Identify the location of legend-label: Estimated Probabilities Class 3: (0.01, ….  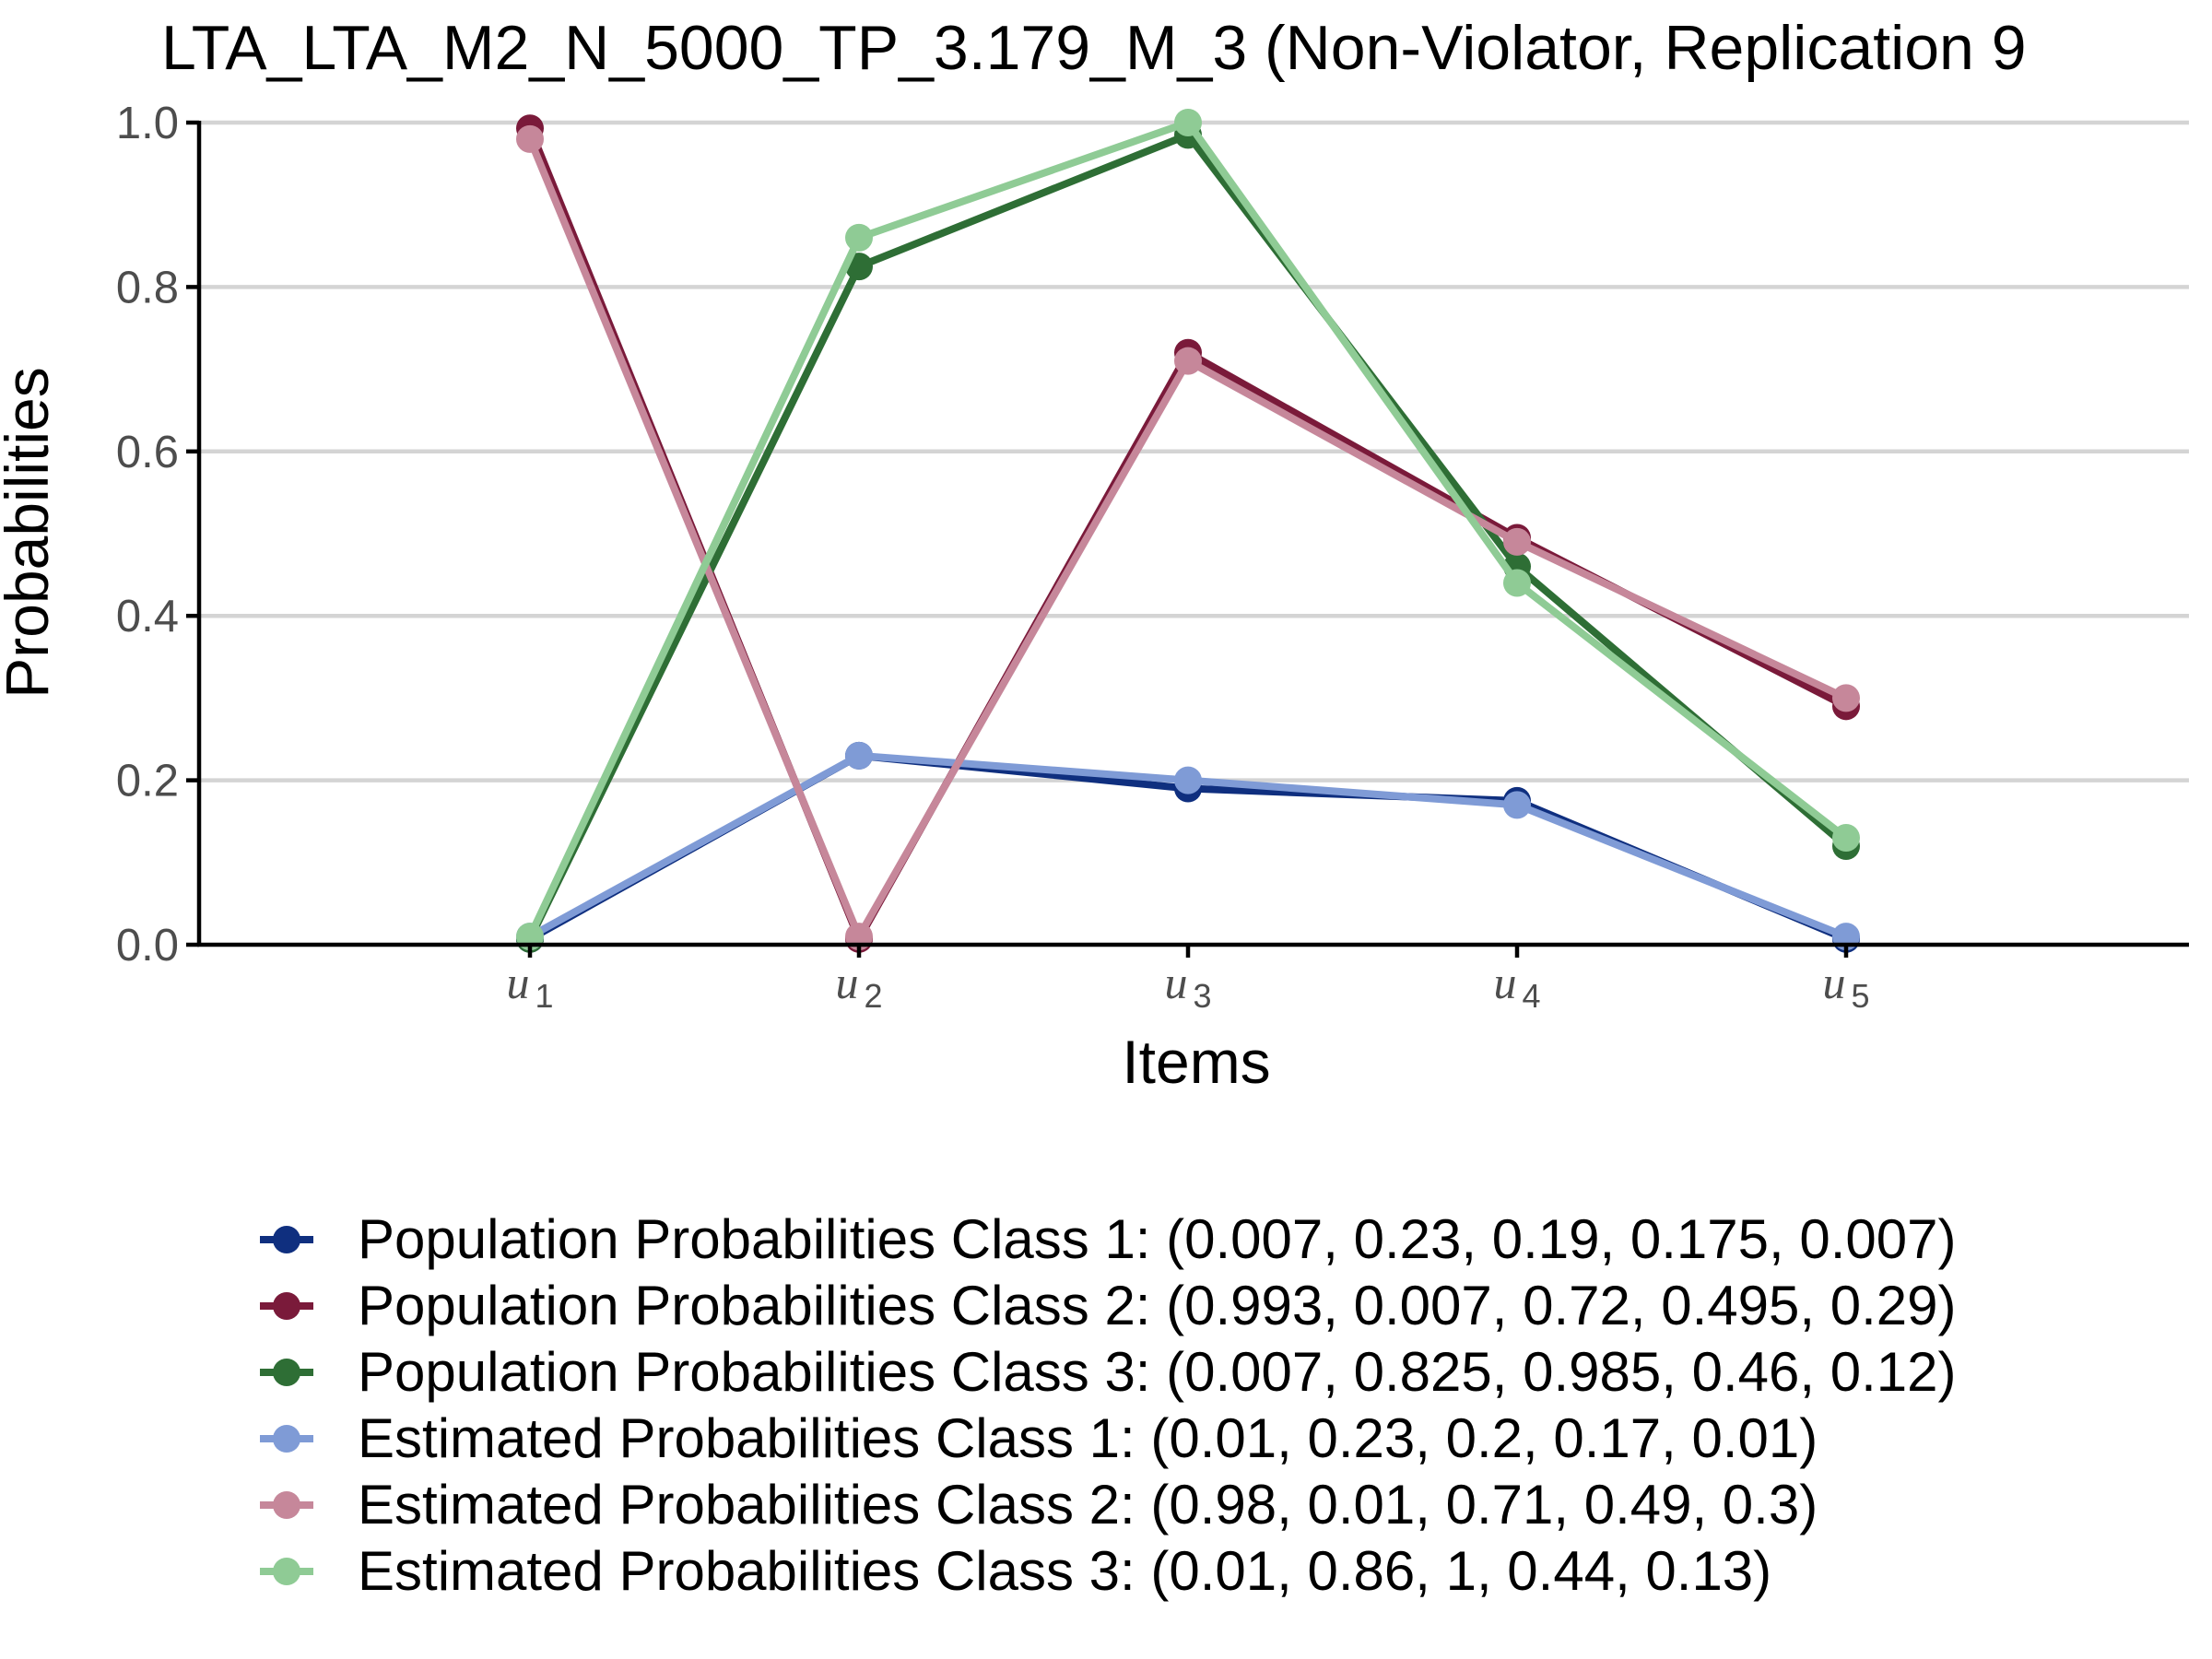
(1064, 1571).